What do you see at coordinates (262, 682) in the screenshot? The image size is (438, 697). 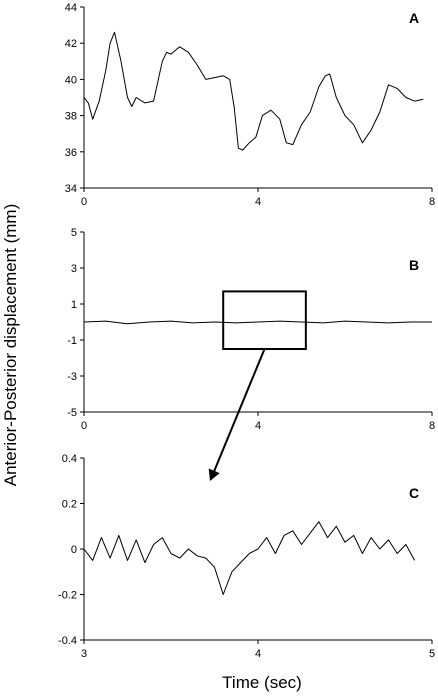 I see `x-axis-title: Time (sec)` at bounding box center [262, 682].